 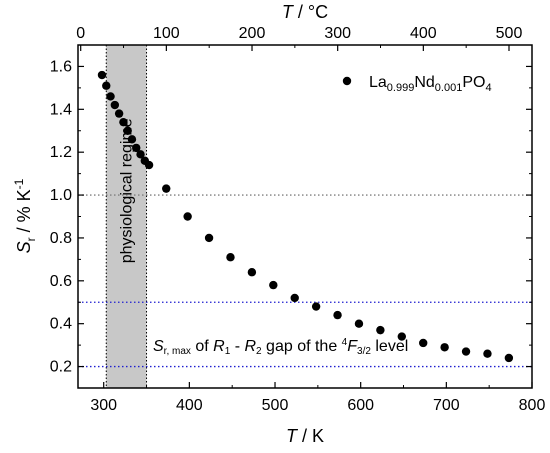 What do you see at coordinates (61, 109) in the screenshot?
I see `y-tick-label: 1.4` at bounding box center [61, 109].